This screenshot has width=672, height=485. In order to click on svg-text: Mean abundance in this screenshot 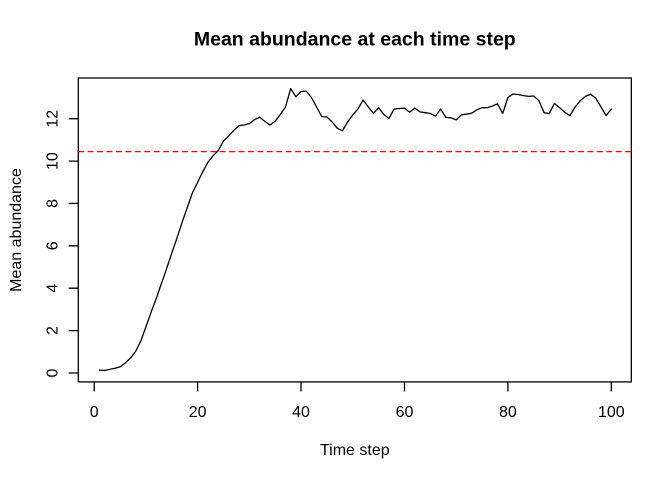, I will do `click(16, 230)`.